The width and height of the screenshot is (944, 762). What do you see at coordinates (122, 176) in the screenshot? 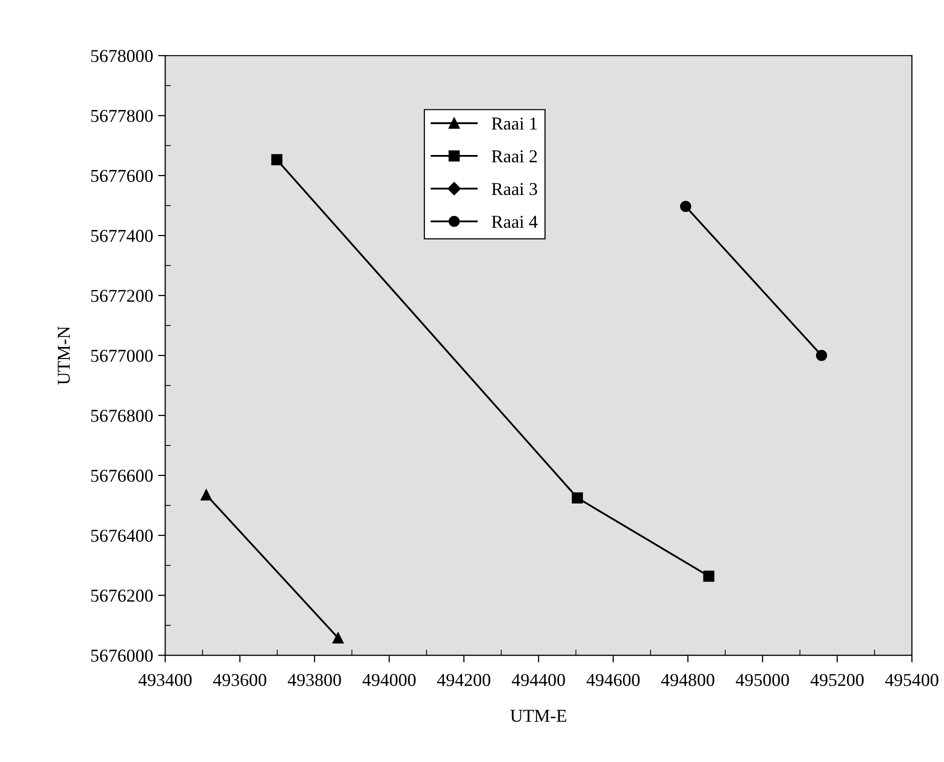
I see `y-tick-label: 5677600` at bounding box center [122, 176].